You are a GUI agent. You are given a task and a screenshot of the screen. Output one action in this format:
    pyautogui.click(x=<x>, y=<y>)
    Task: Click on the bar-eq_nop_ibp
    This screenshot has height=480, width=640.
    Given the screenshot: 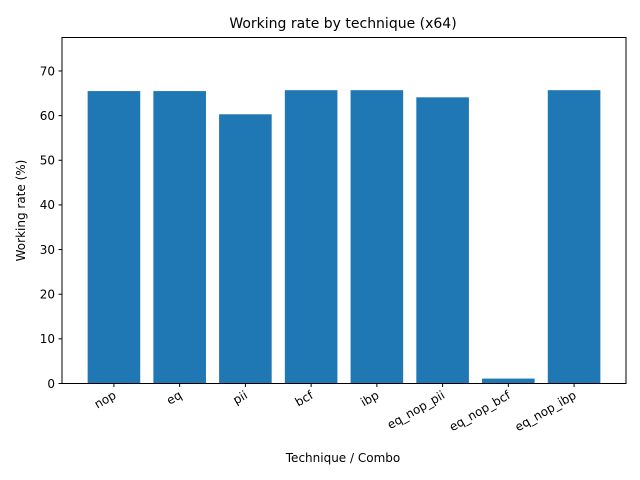 What is the action you would take?
    pyautogui.click(x=574, y=237)
    